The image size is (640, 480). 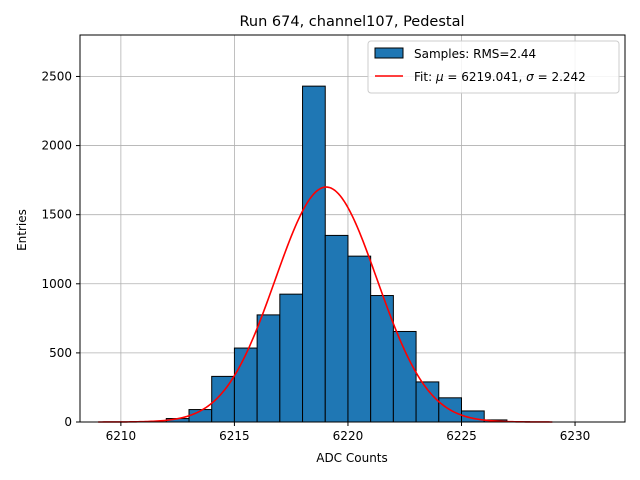 What do you see at coordinates (461, 436) in the screenshot?
I see `x-tick-label: 6225` at bounding box center [461, 436].